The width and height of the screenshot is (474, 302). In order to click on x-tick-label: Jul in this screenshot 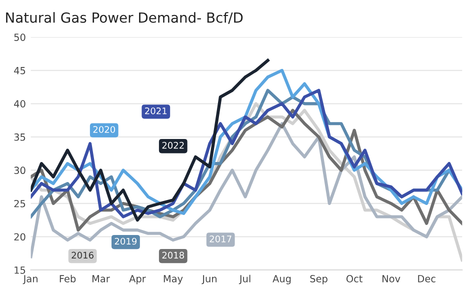, I will do `click(244, 279)`.